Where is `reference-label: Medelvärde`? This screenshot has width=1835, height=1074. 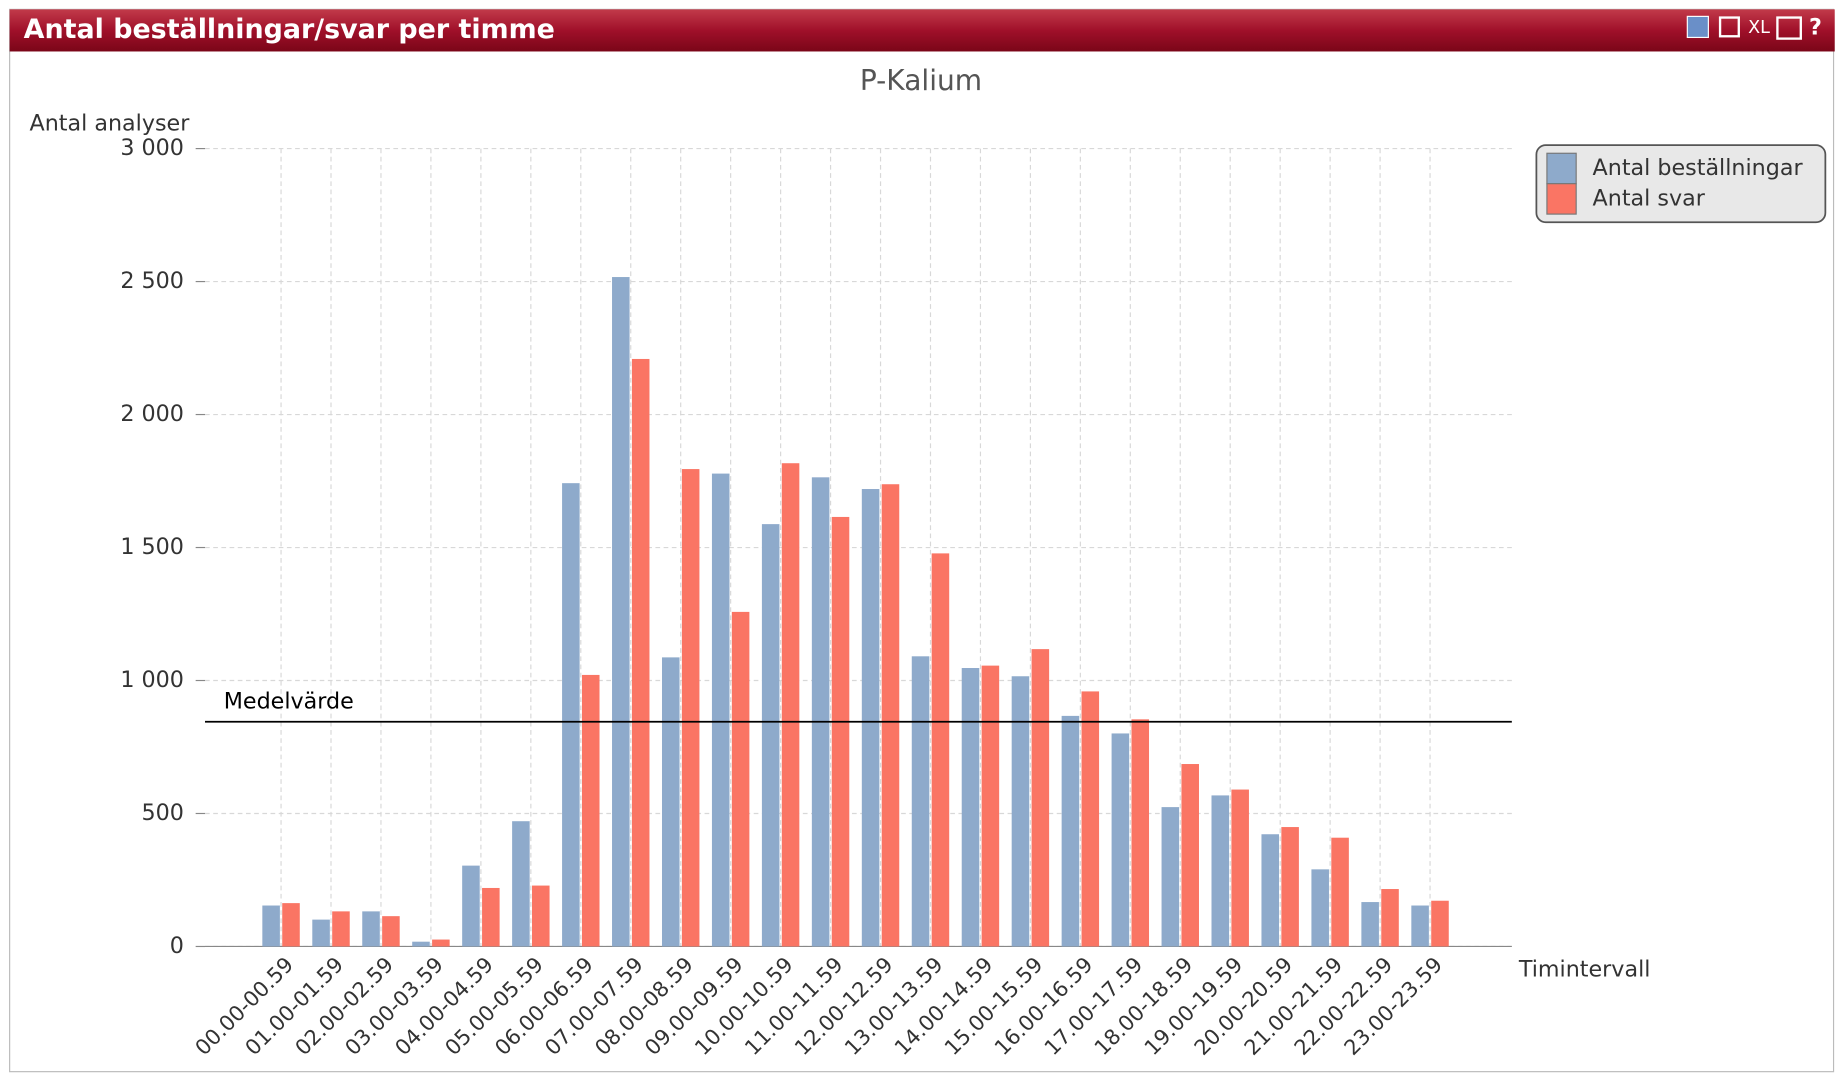
reference-label: Medelvärde is located at coordinates (289, 701).